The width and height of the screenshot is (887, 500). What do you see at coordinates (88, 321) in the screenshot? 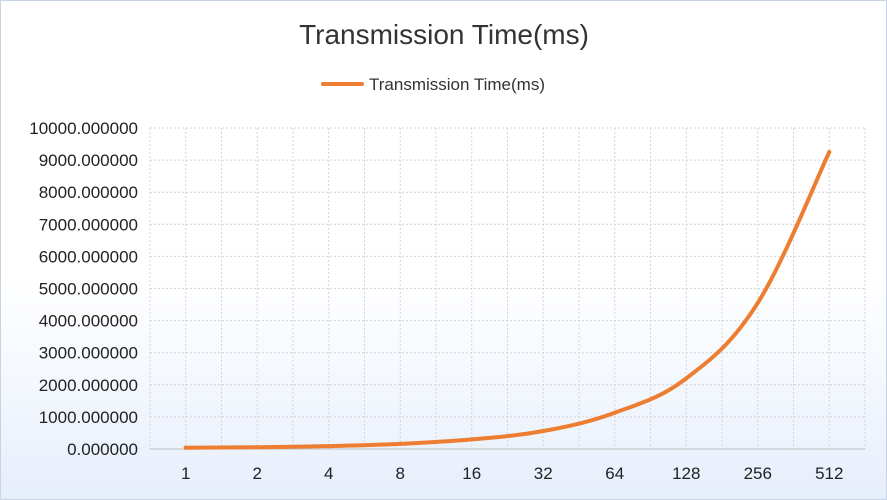
I see `y-tick-label: 4000.000000` at bounding box center [88, 321].